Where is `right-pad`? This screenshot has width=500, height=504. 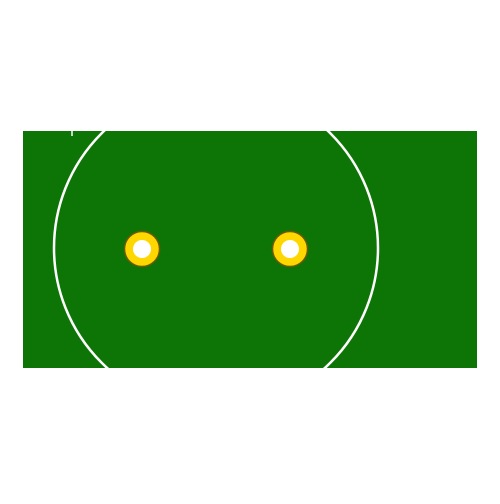
right-pad is located at coordinates (290, 249).